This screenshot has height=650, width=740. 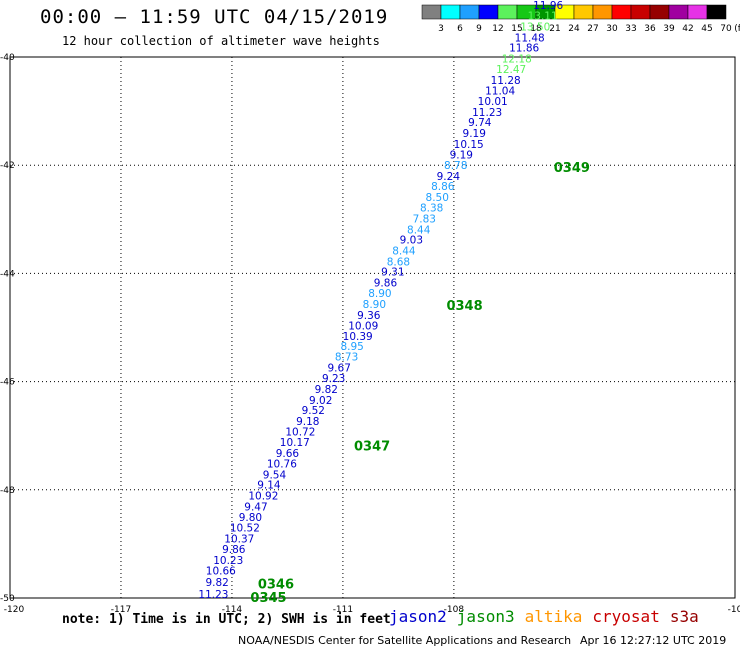 What do you see at coordinates (493, 102) in the screenshot?
I see `wave-height-value: 10.01` at bounding box center [493, 102].